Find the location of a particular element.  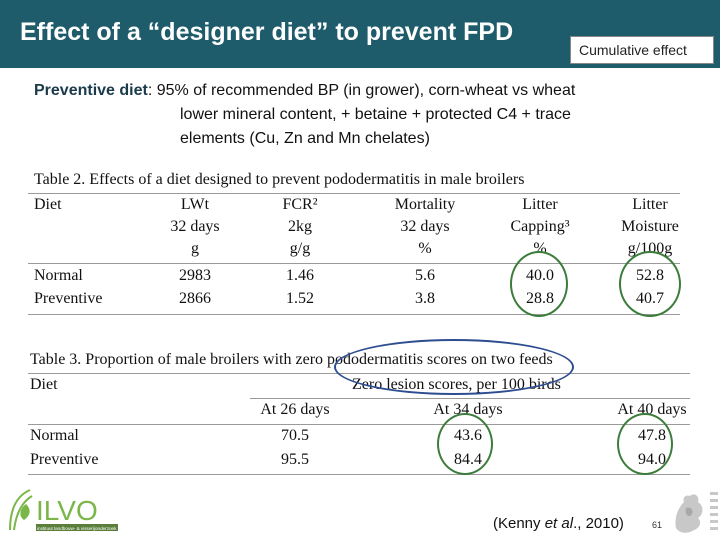

table-2-cell-fcr: 1.52 is located at coordinates (300, 298).